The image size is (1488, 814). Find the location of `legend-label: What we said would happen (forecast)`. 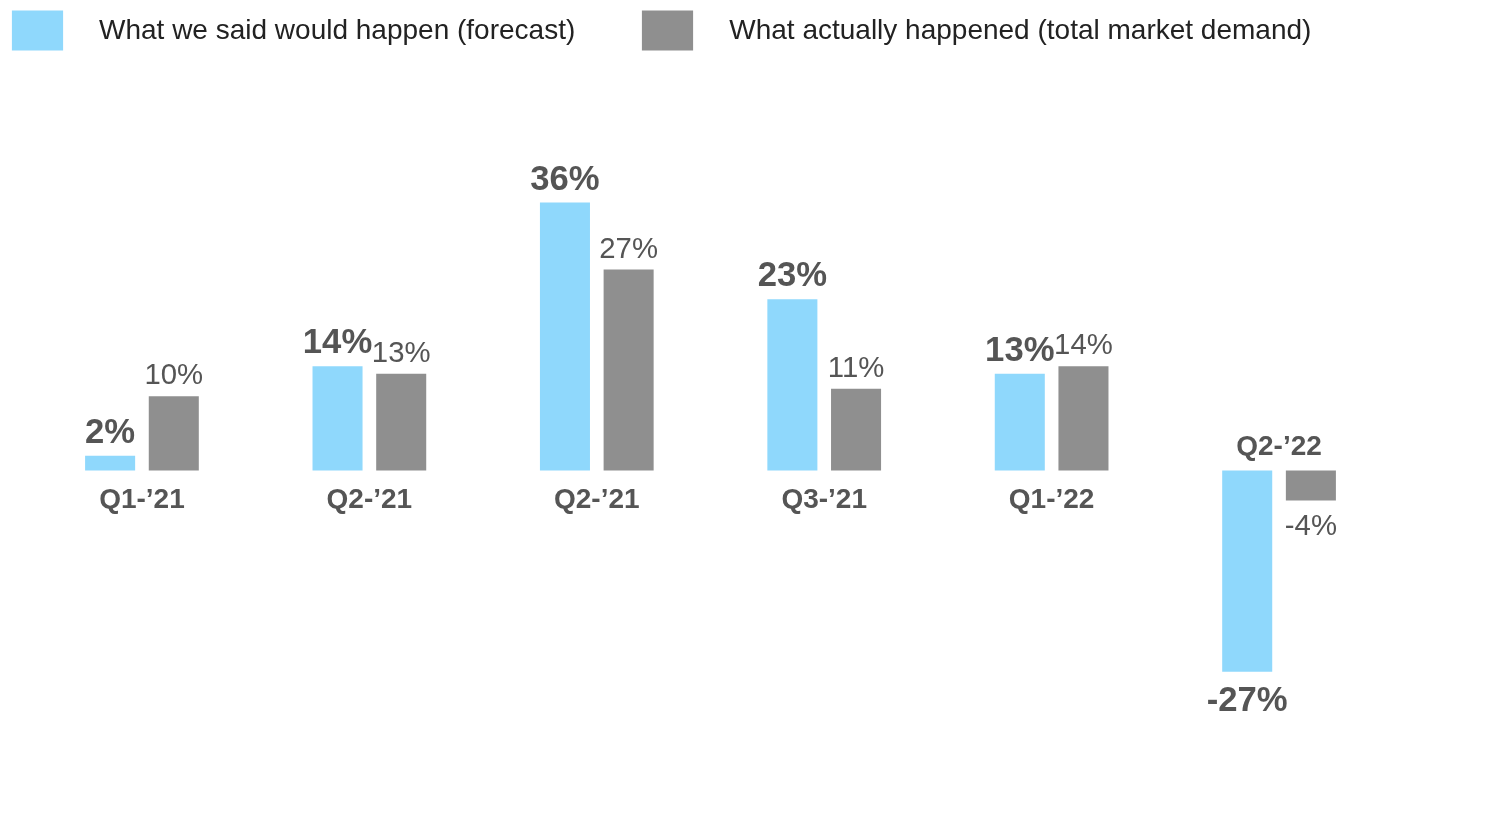

legend-label: What we said would happen (forecast) is located at coordinates (337, 30).